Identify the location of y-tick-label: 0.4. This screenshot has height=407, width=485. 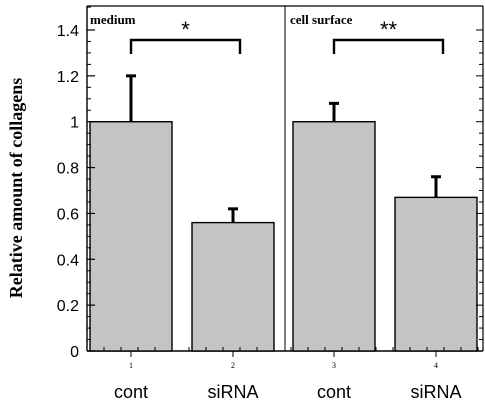
(68, 260).